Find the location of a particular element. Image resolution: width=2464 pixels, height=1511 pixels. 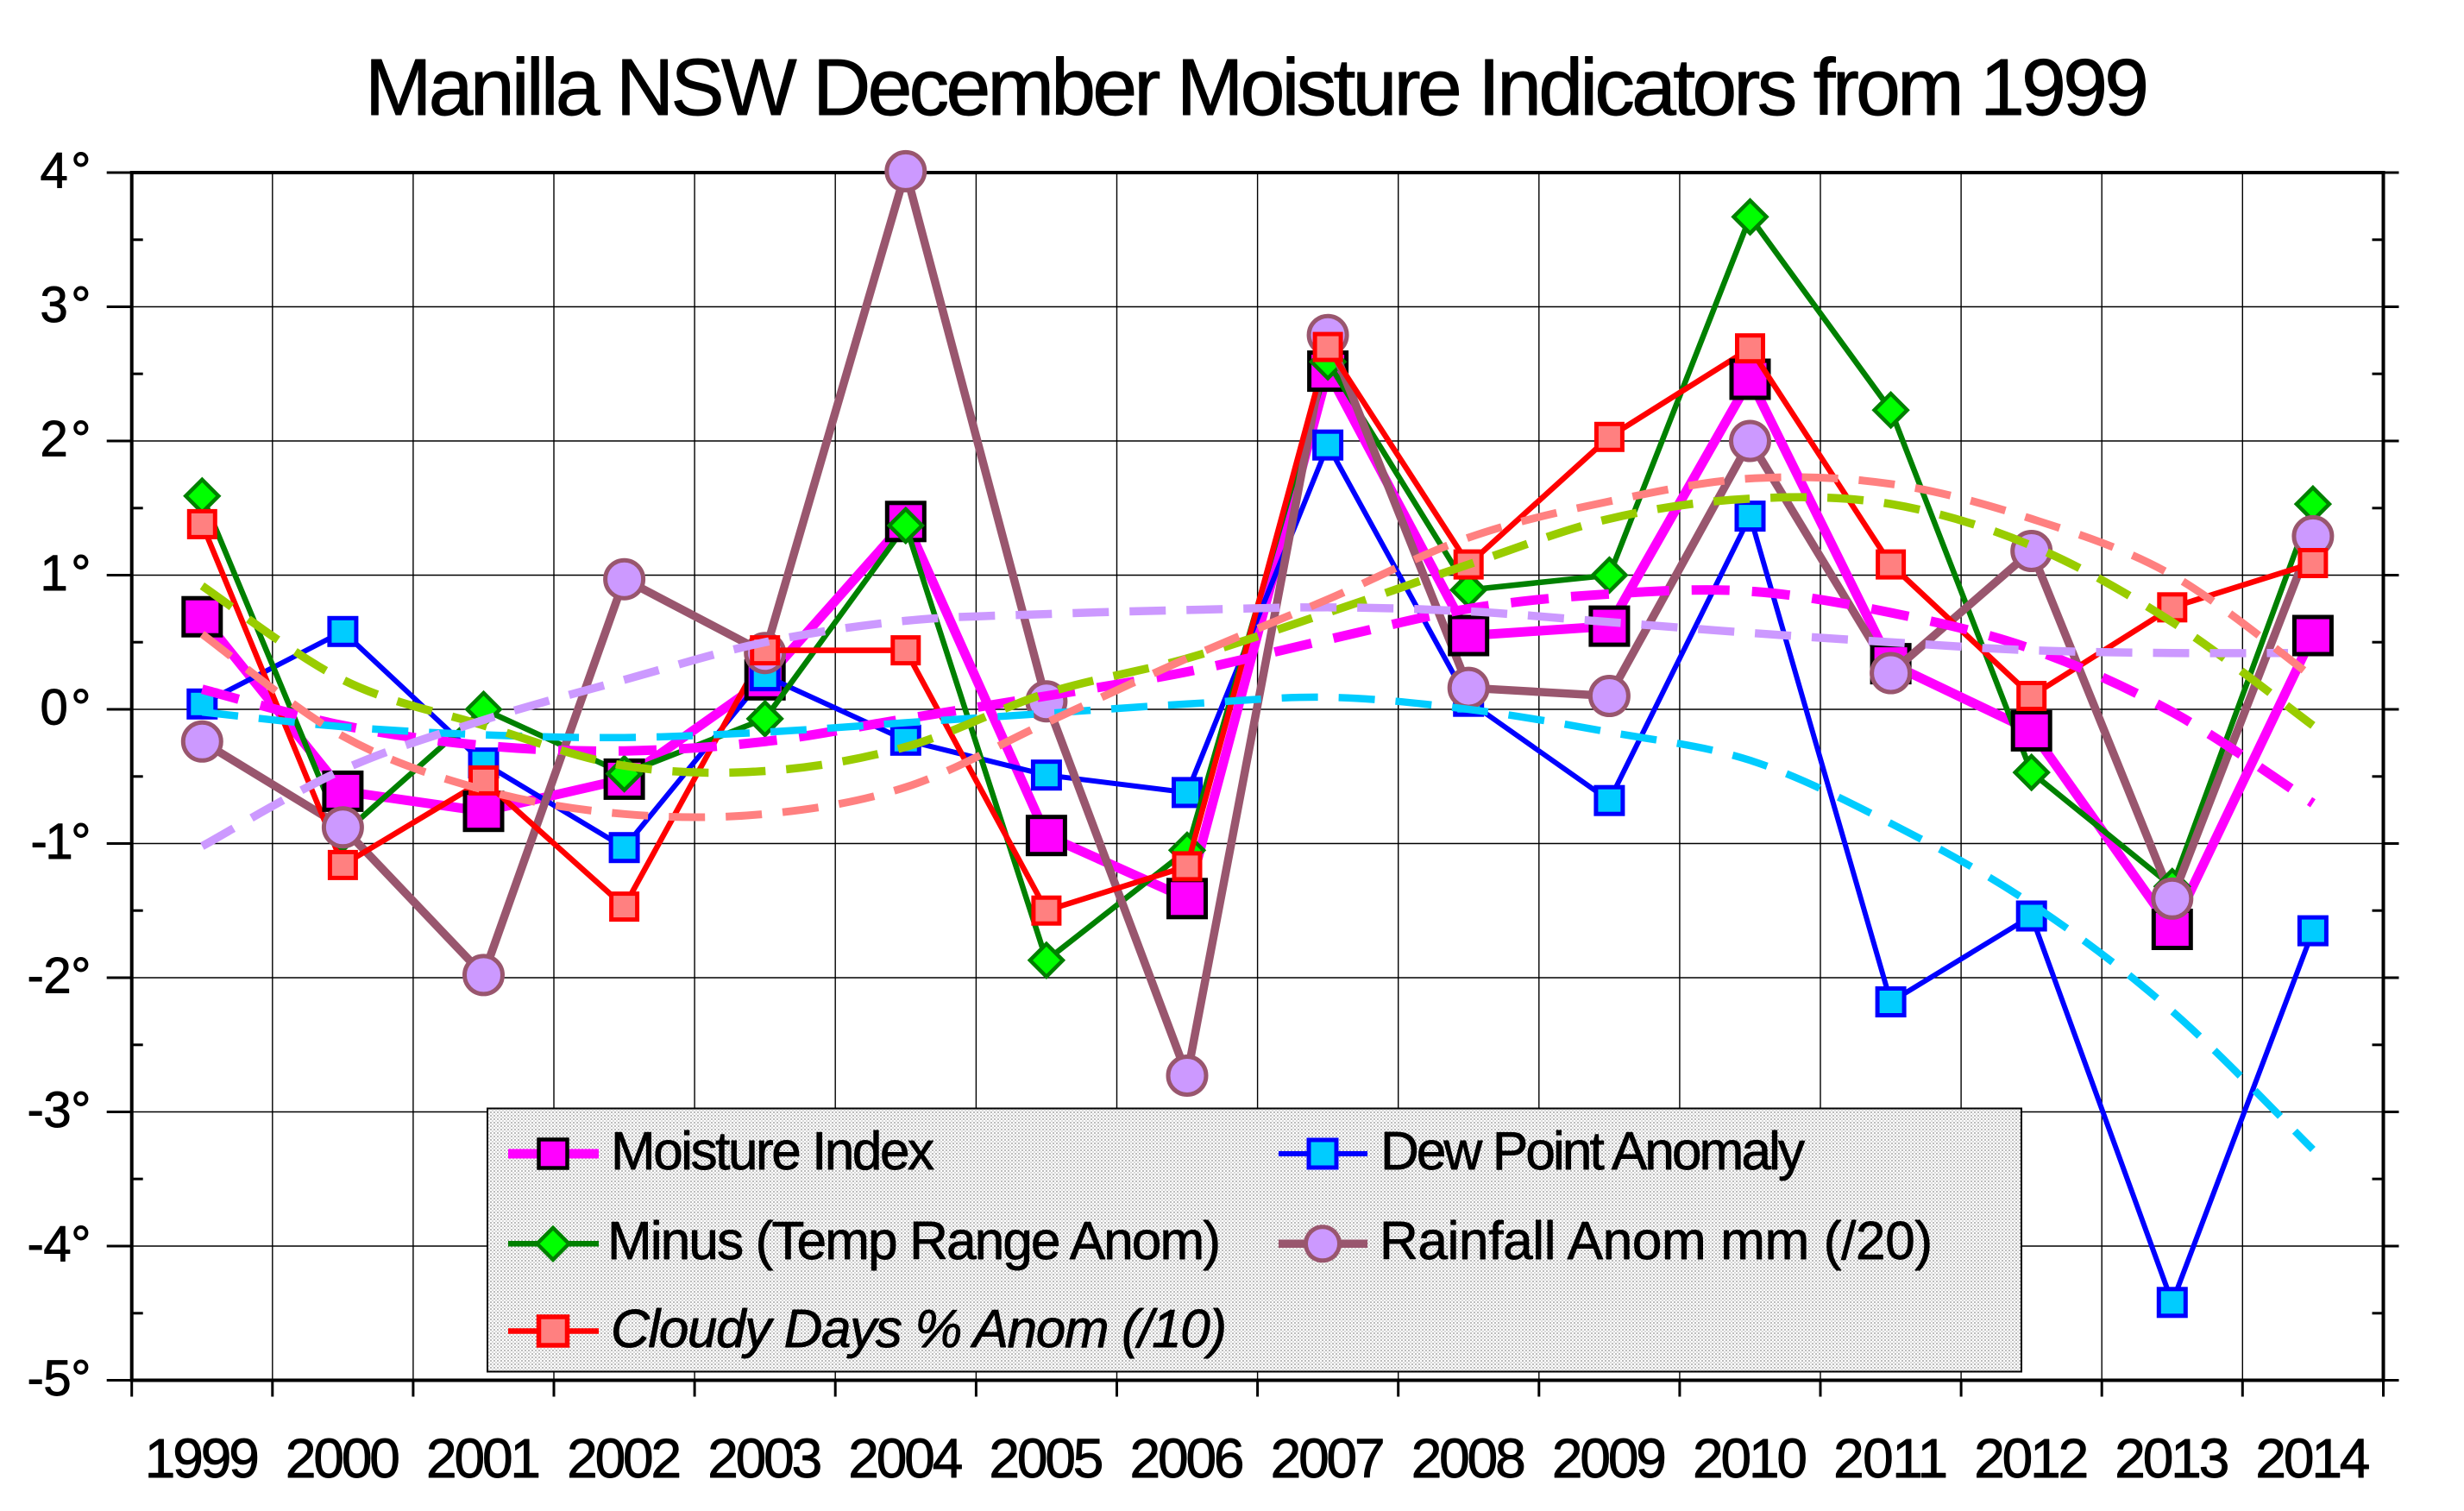

svg-text: 1° is located at coordinates (66, 573).